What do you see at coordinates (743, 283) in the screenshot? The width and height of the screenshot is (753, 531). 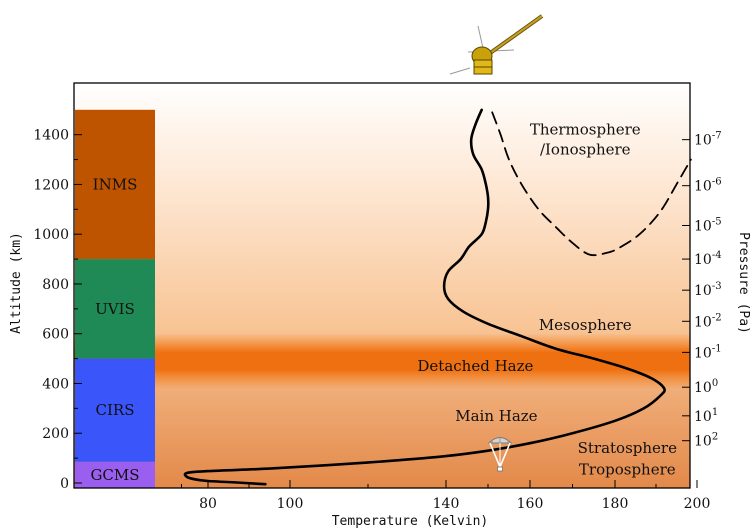 I see `pressure-axis-label: Pressure (Pa)` at bounding box center [743, 283].